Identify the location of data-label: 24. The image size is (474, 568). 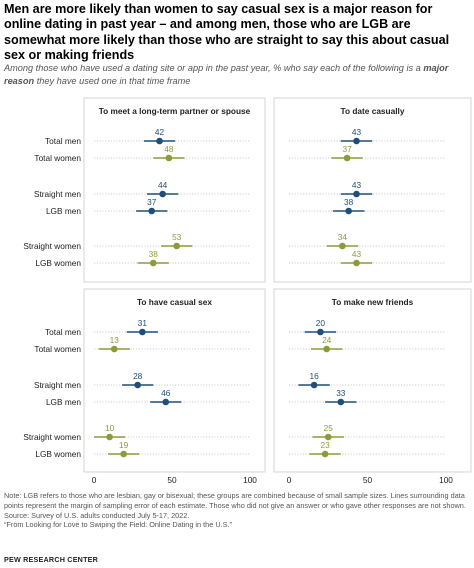
(327, 340).